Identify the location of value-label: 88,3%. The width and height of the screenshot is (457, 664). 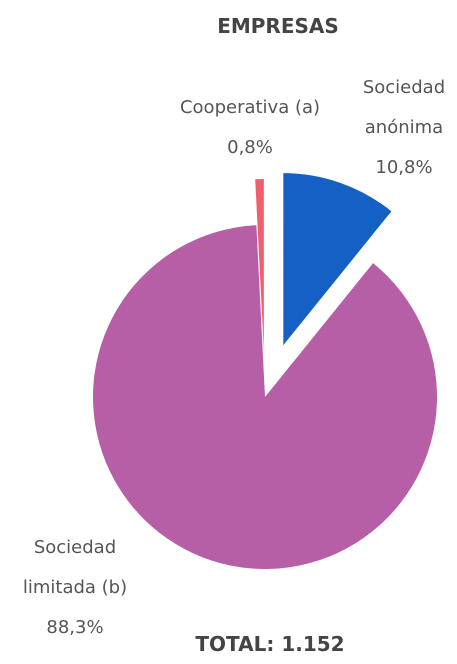
(75, 627).